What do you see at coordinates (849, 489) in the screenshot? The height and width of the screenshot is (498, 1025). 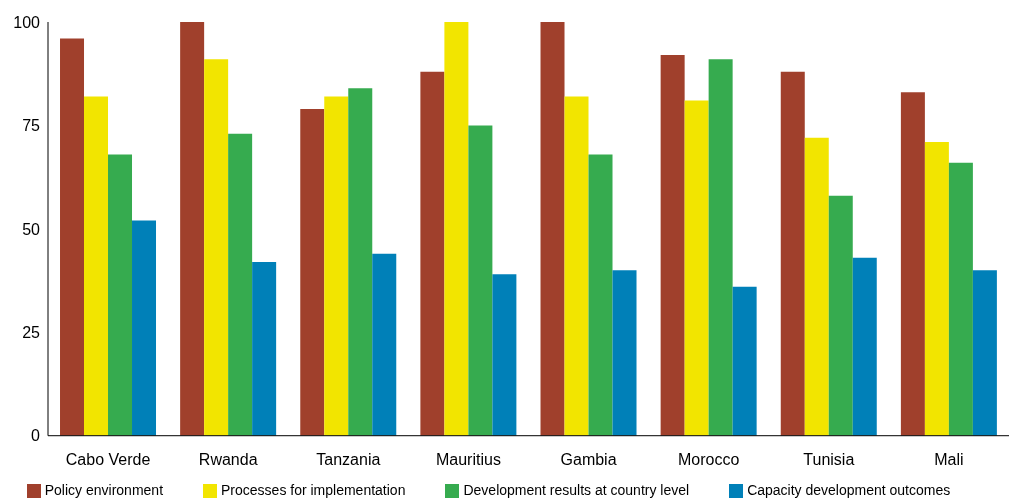 I see `legend-label: Capacity development outcomes` at bounding box center [849, 489].